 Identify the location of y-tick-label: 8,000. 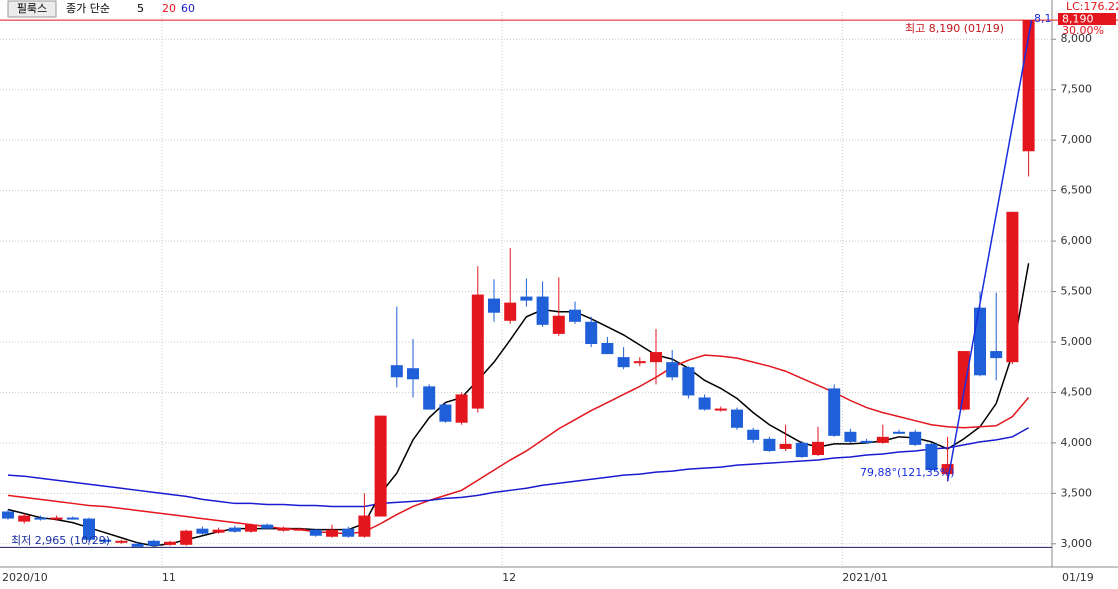
(1077, 38).